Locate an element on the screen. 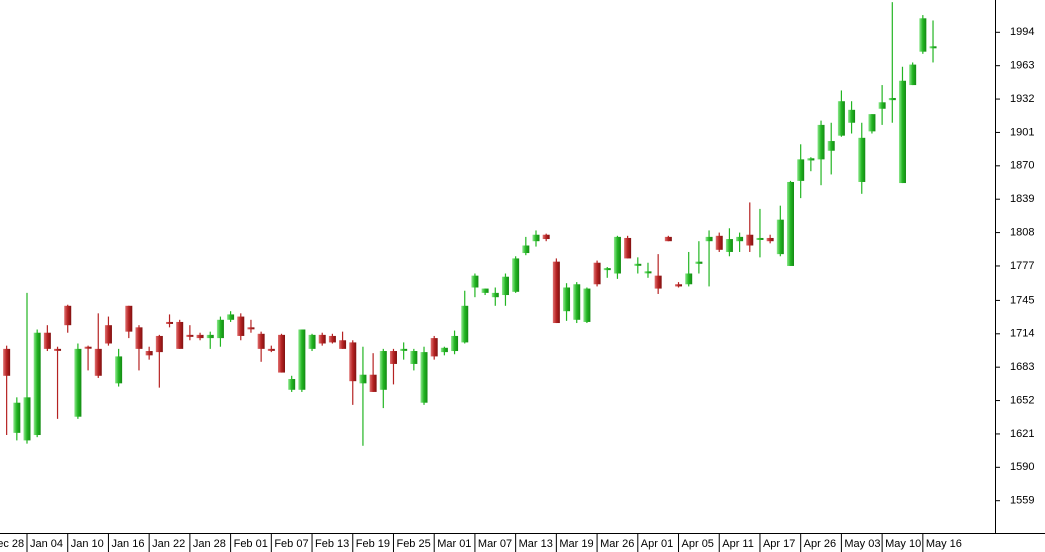  y-tick-label: 1994 is located at coordinates (1022, 32).